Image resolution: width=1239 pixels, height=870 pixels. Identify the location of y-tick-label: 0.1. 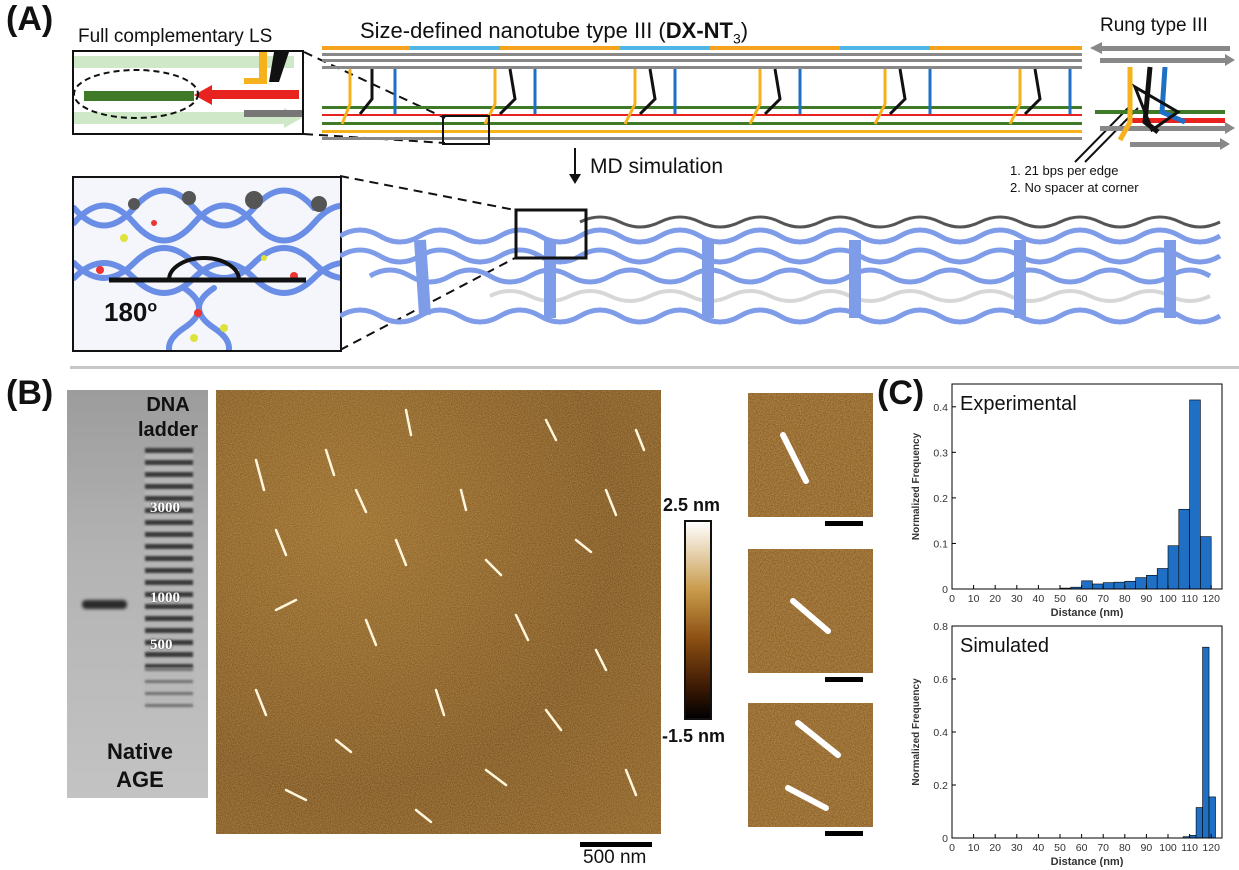
(940, 544).